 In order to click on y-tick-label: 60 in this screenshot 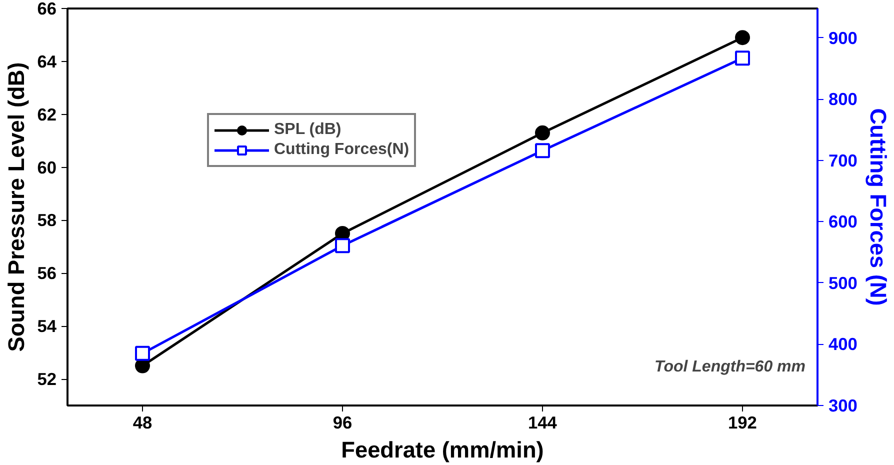, I will do `click(47, 167)`.